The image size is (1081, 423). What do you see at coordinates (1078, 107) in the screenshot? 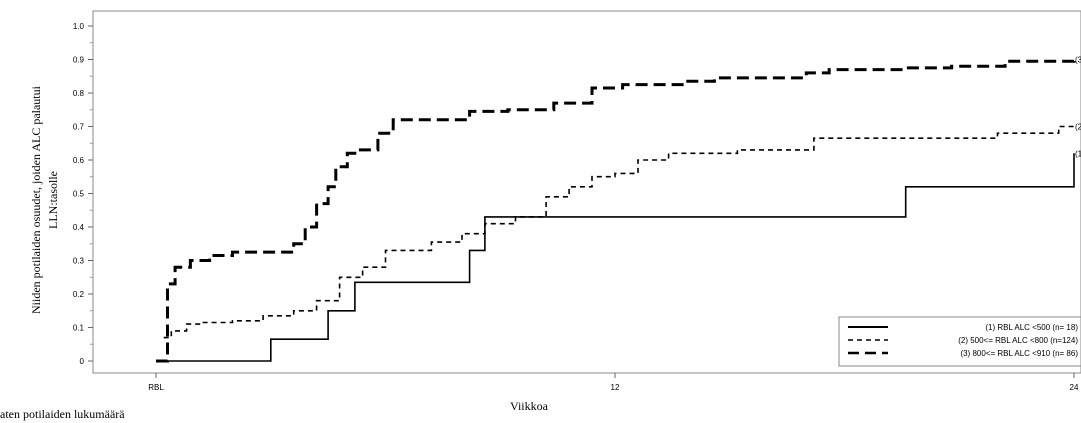
I see `series-end-labels: (1 (2 (3` at bounding box center [1078, 107].